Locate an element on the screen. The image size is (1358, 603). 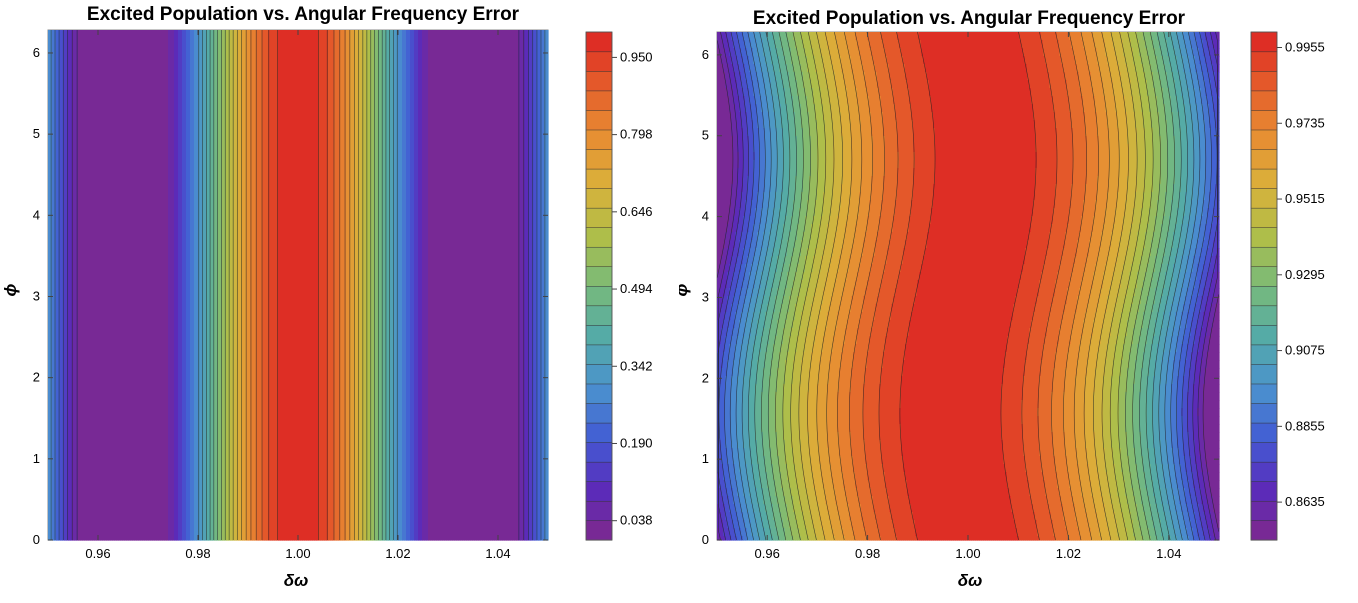
colorbar-tick-label: 0.9075 is located at coordinates (1305, 350).